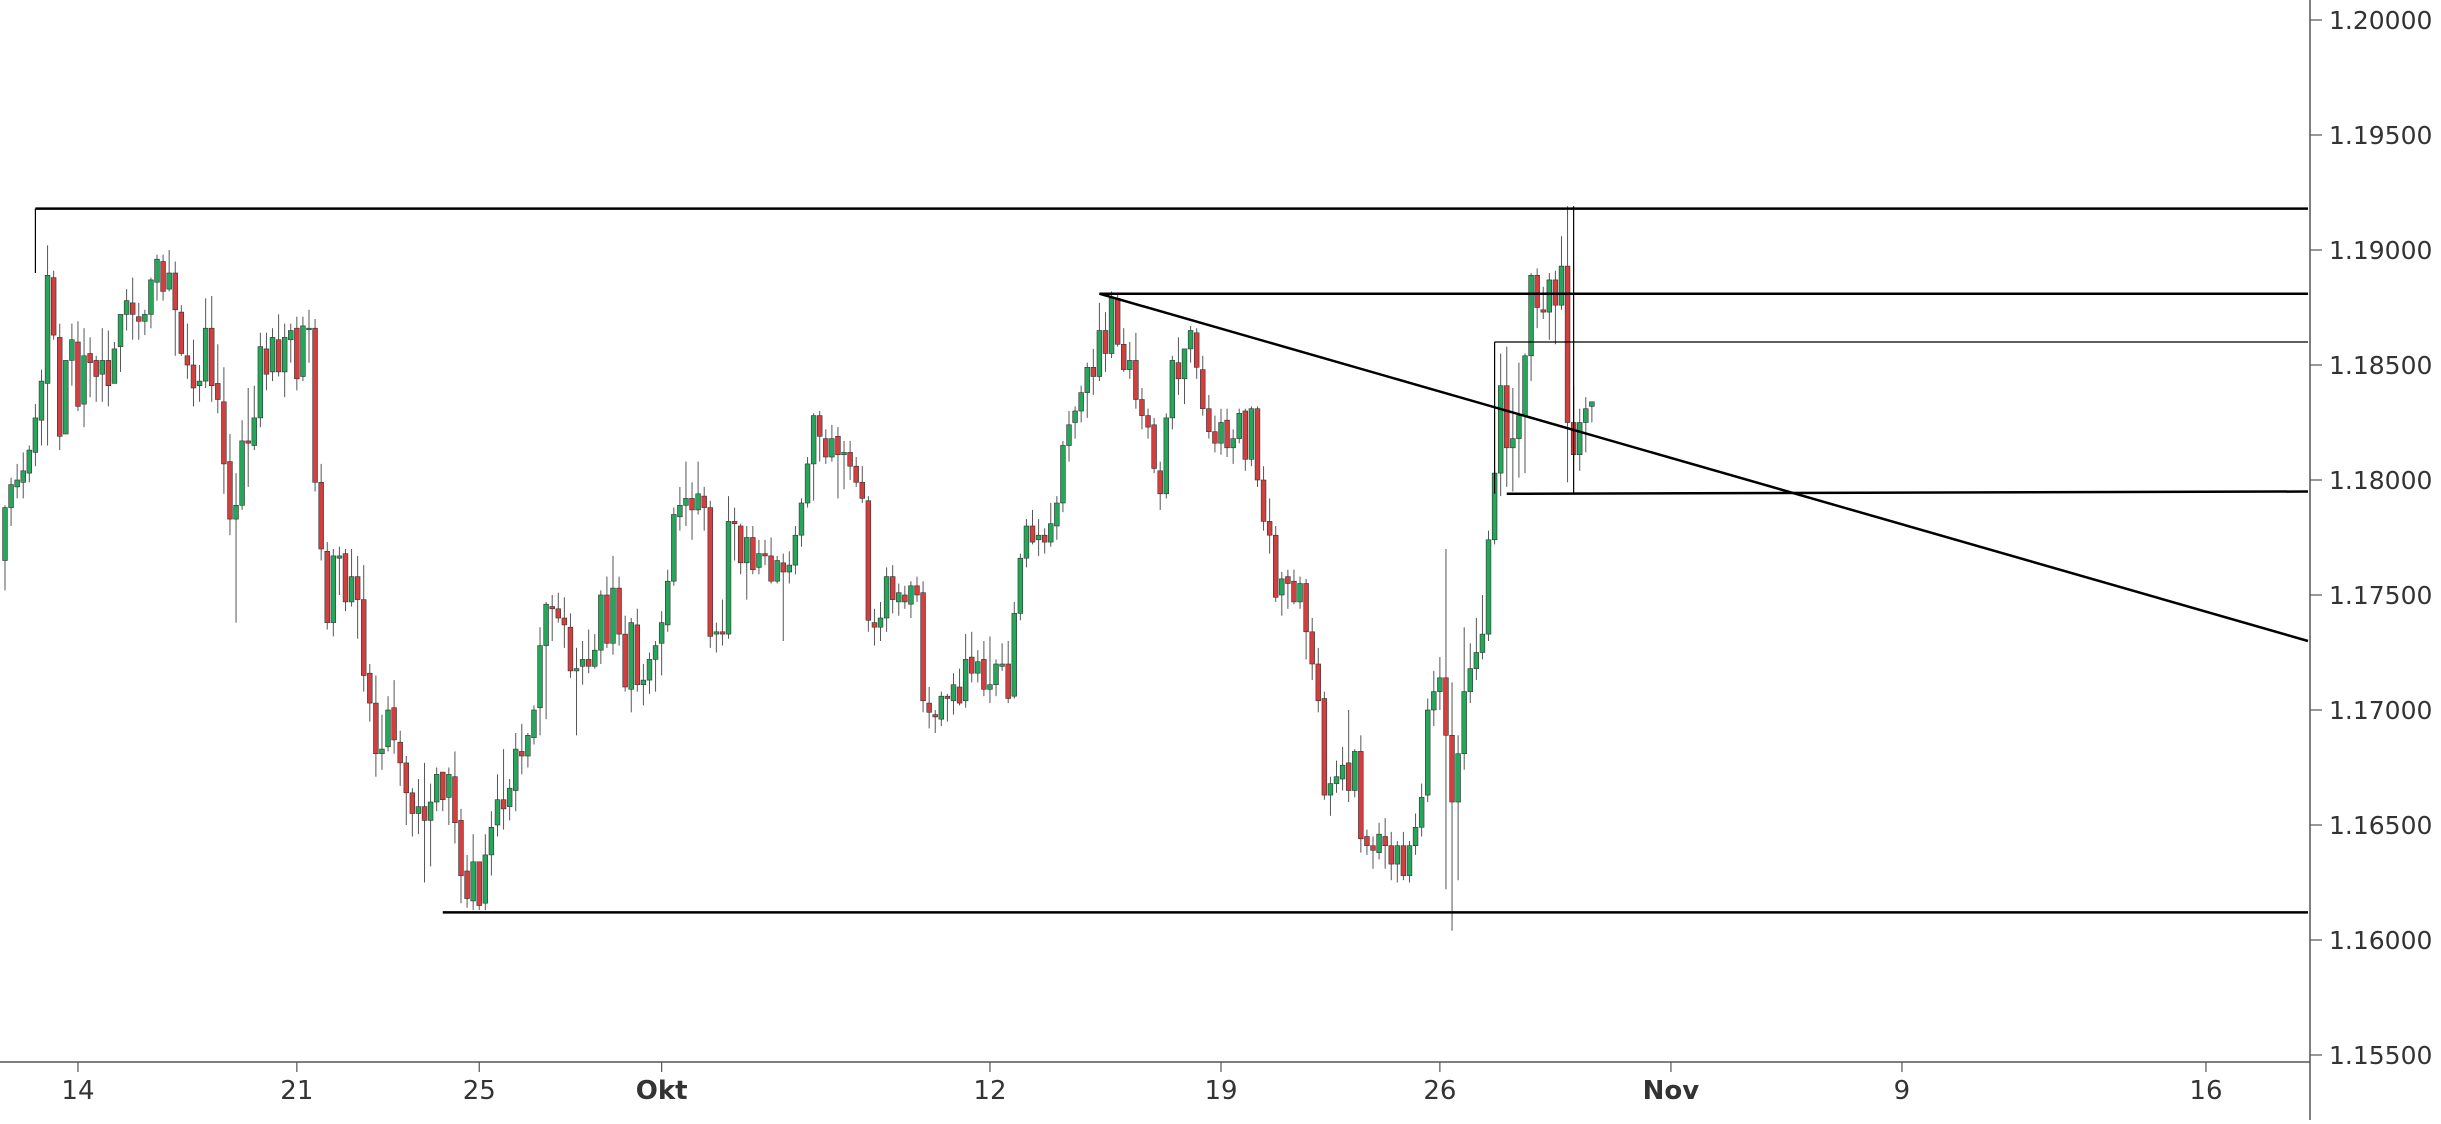  Describe the element at coordinates (2380, 825) in the screenshot. I see `price-tick-label: 1.16500` at that location.